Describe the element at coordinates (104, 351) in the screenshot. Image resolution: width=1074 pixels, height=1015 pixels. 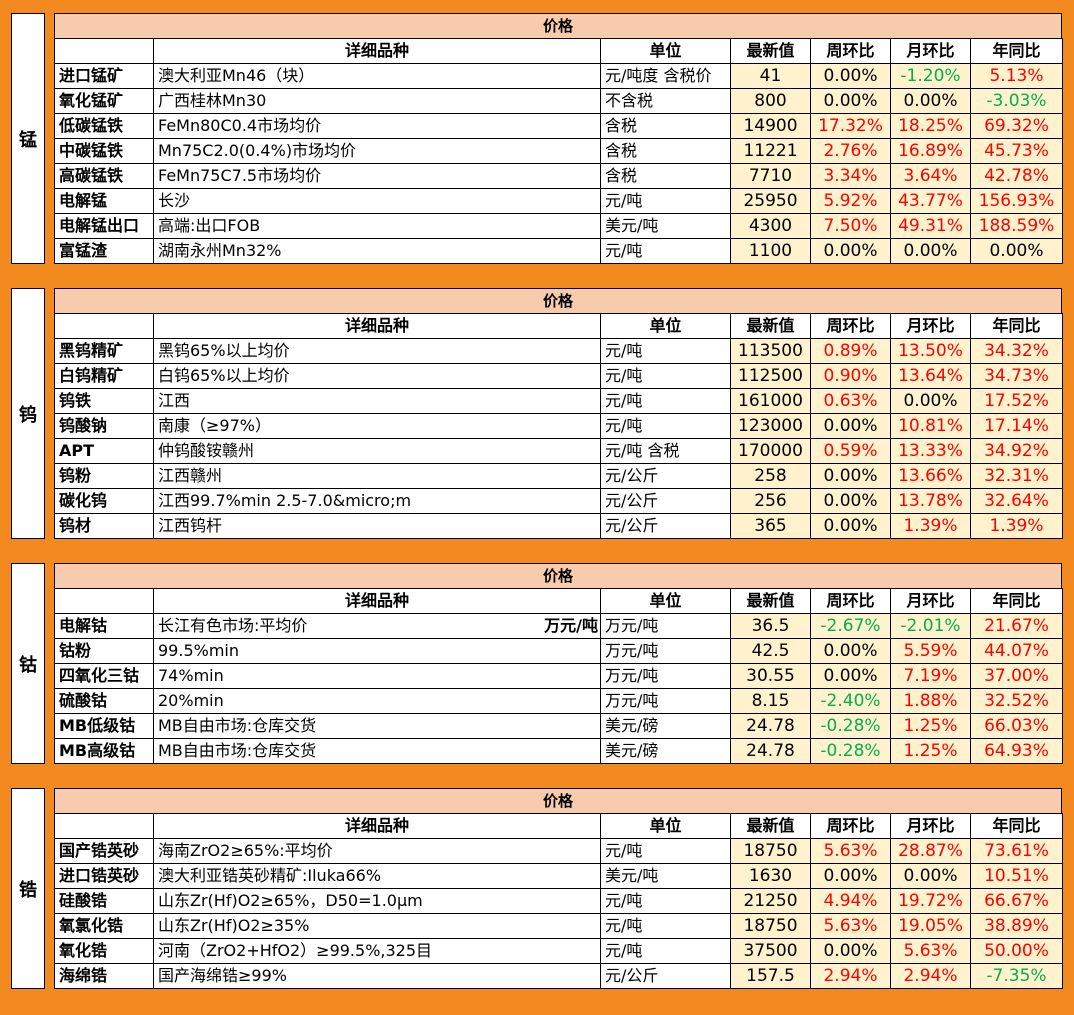
I see `product-name: 黑钨精矿` at that location.